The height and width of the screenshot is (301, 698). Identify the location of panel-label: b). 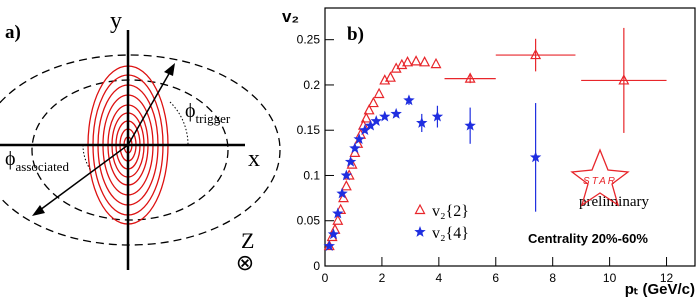
(355, 34).